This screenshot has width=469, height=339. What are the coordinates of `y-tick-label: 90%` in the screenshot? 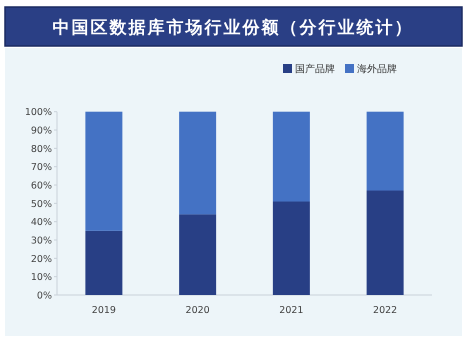 It's located at (41, 131).